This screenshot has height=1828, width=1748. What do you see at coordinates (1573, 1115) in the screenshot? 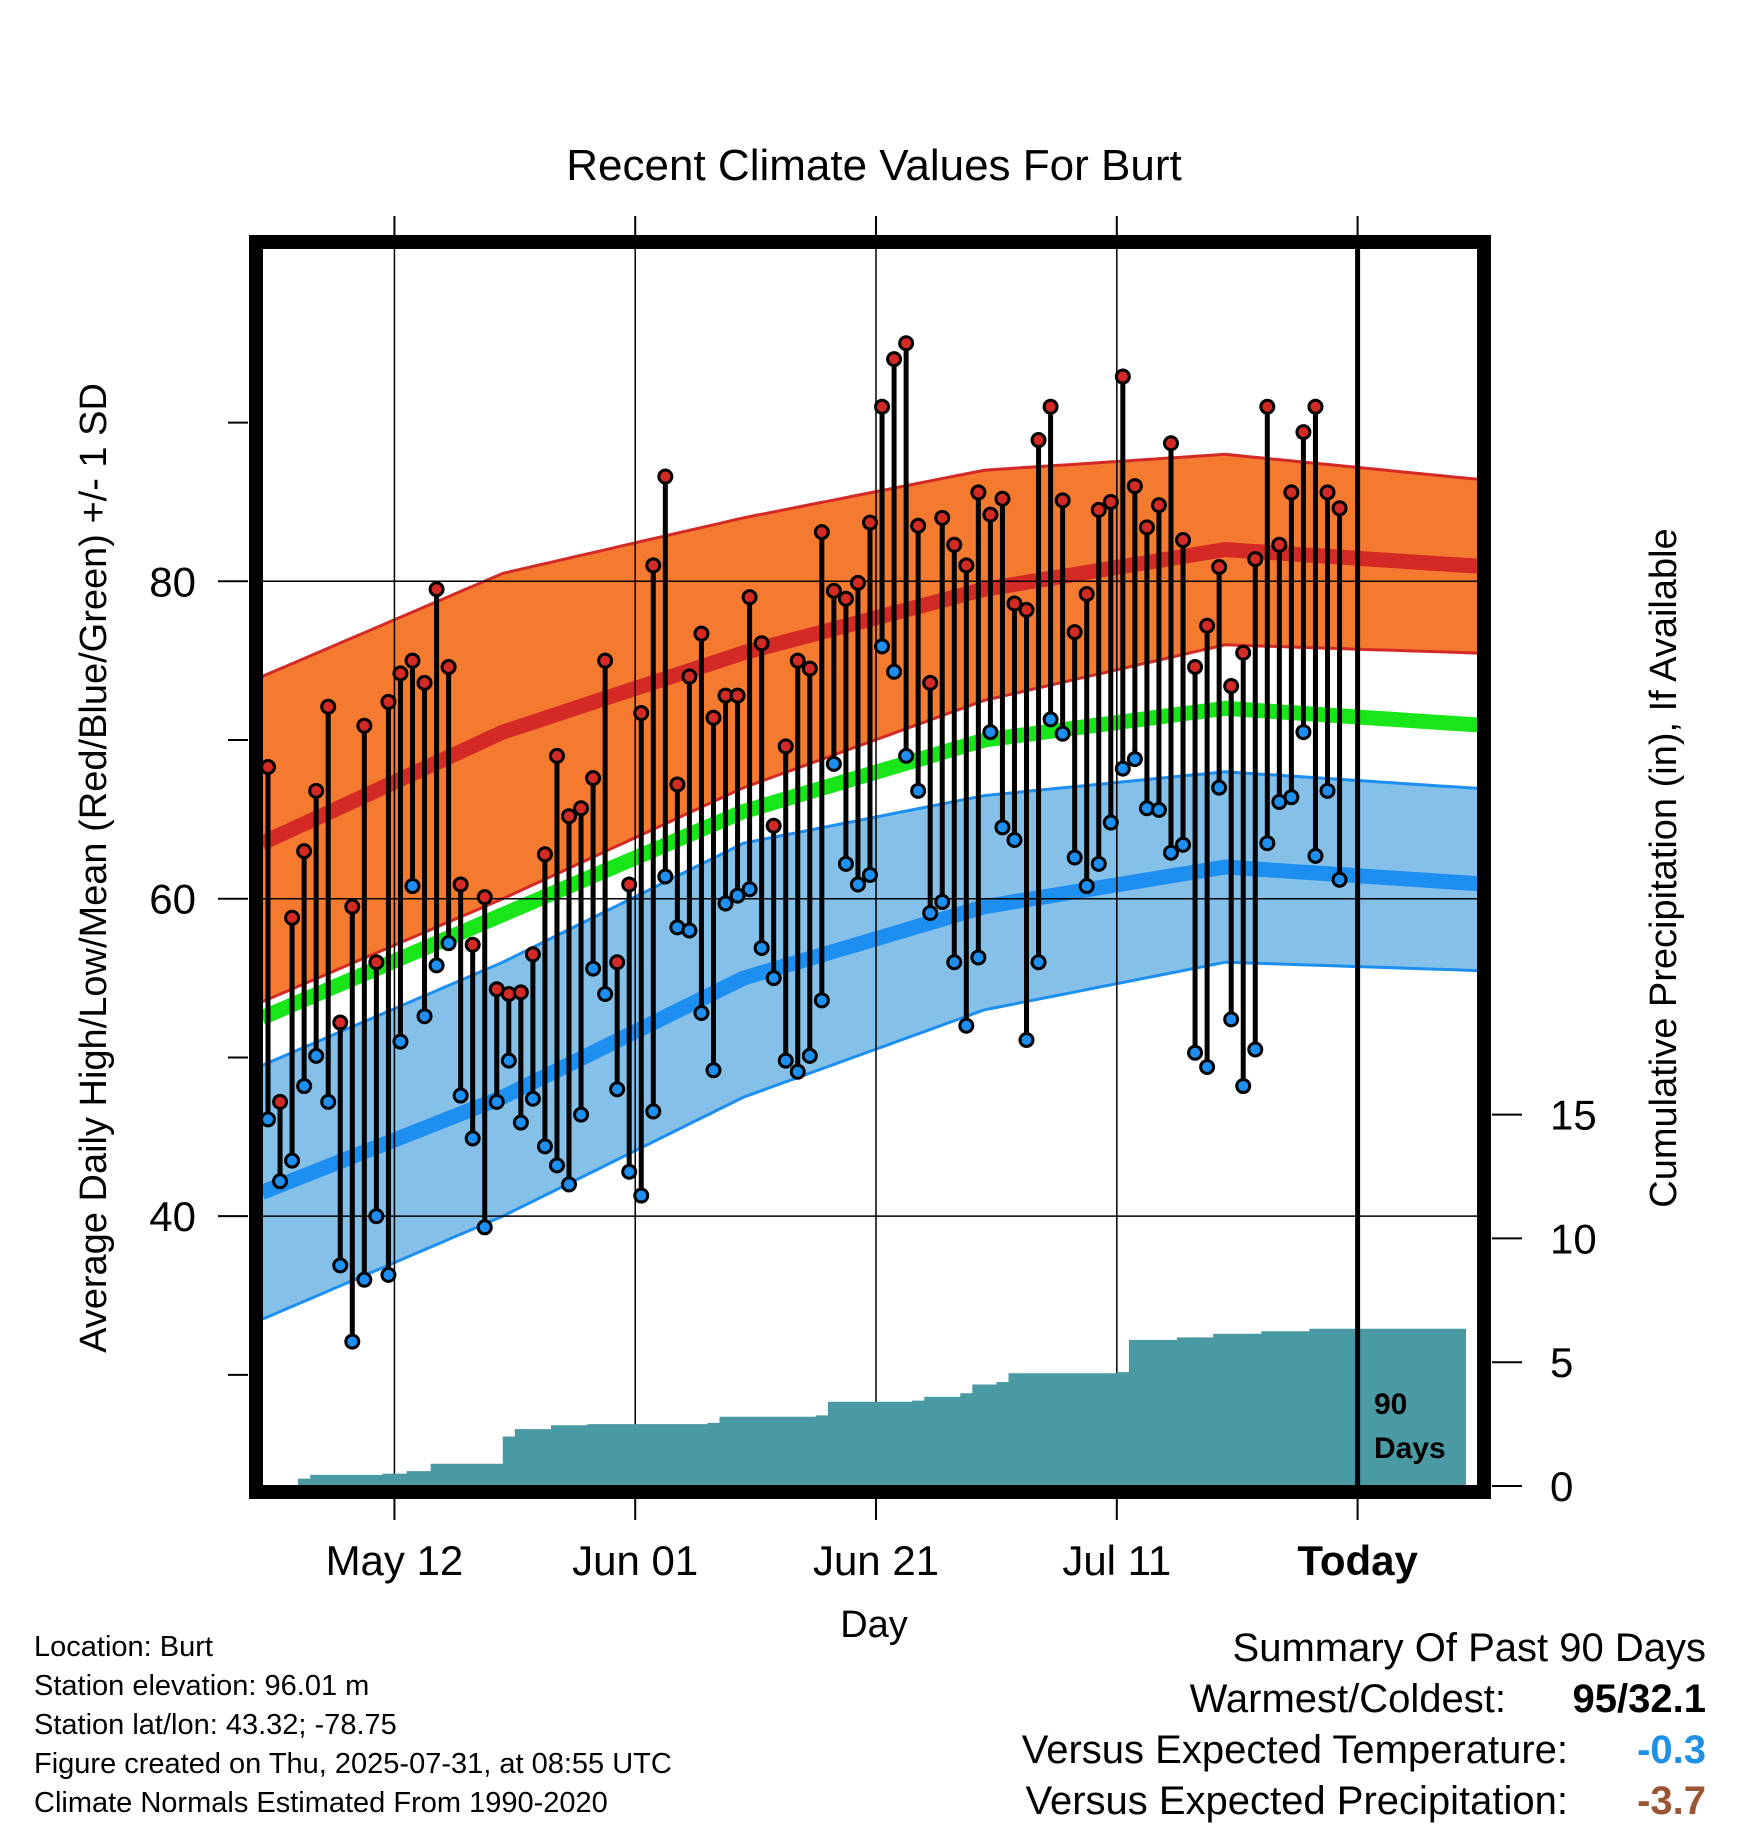
I see `y2-tick-label-3: 15` at bounding box center [1573, 1115].